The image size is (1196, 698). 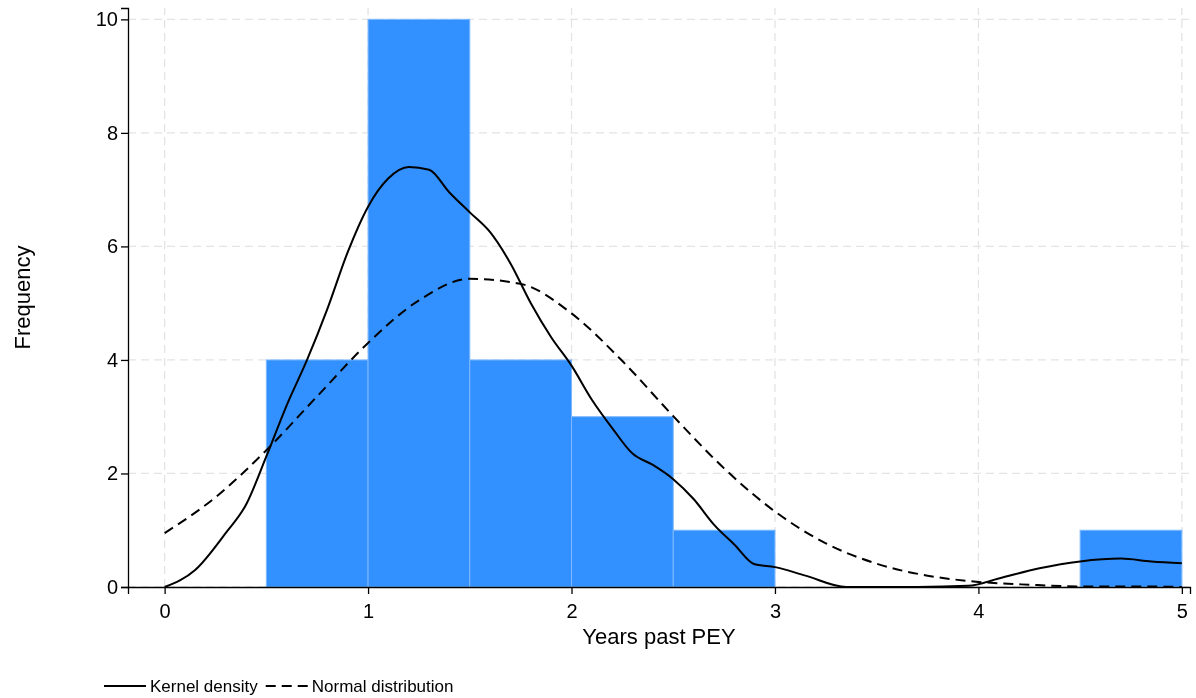 I want to click on x-tick-label: 1, so click(x=369, y=611).